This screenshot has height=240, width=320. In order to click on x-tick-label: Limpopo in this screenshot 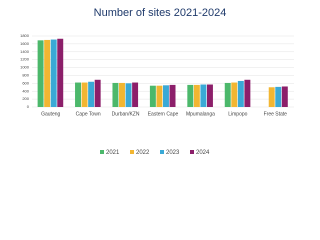, I will do `click(237, 114)`.